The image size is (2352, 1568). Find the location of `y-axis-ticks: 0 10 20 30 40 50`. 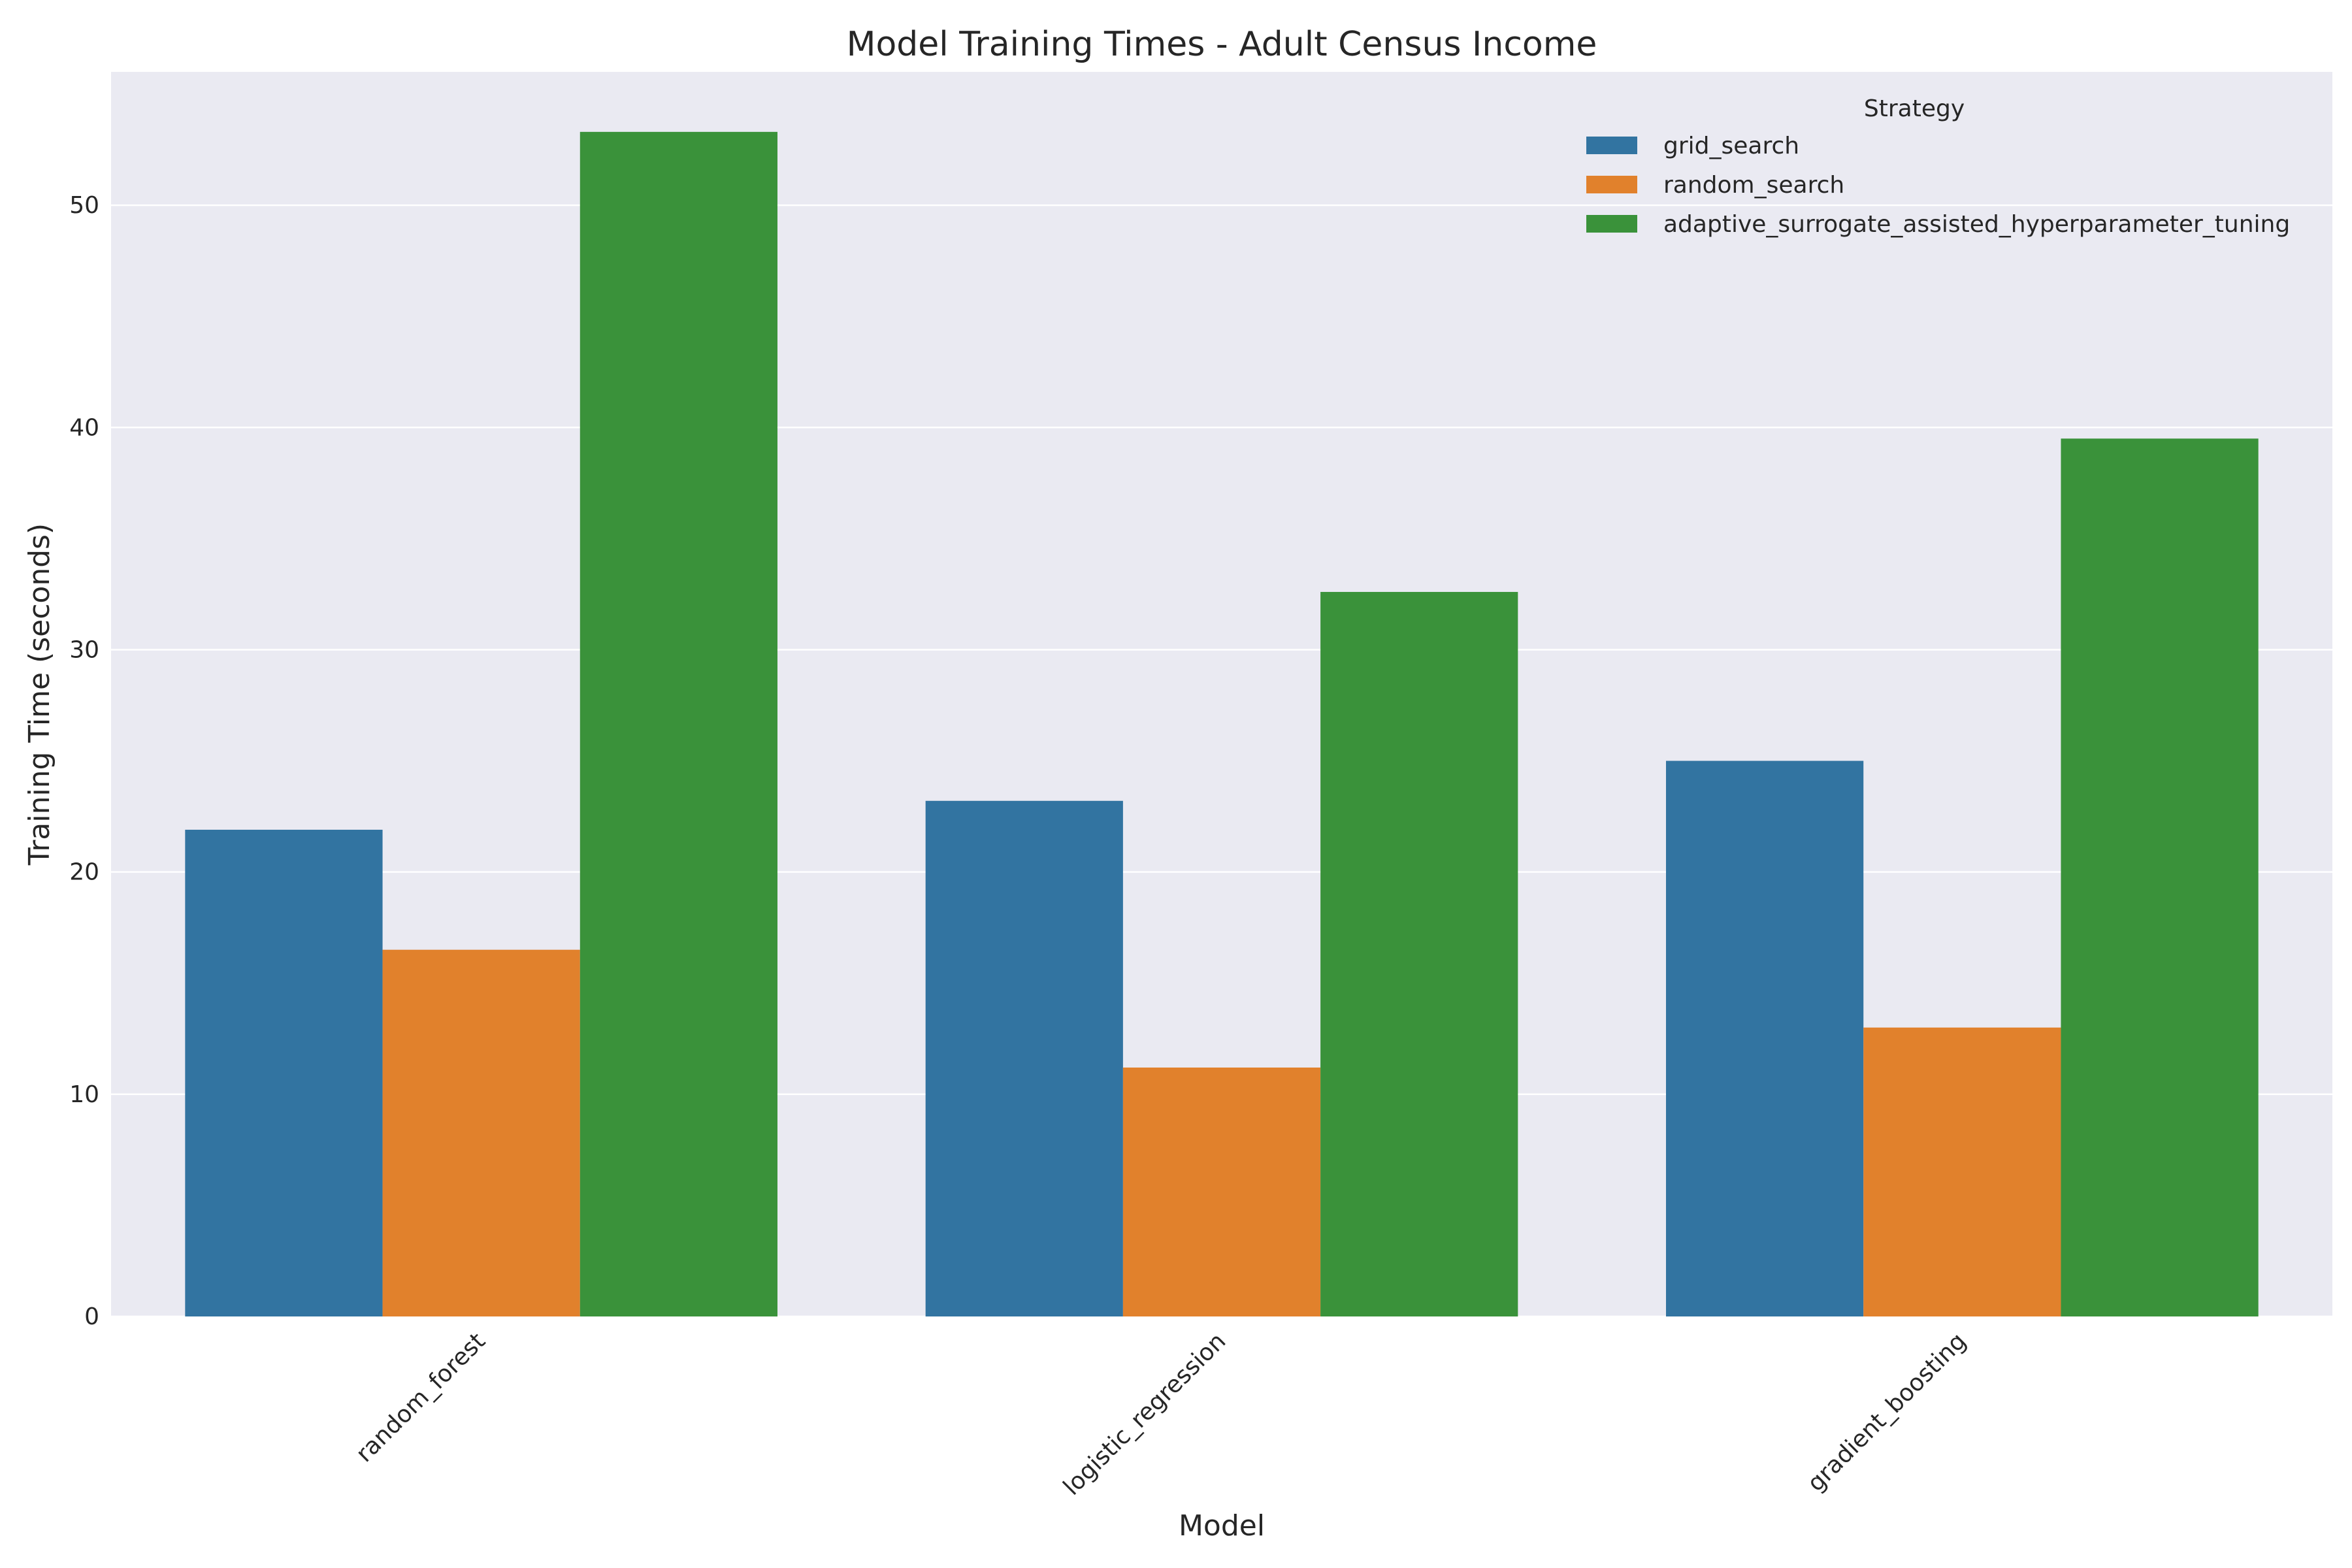

y-axis-ticks: 0 10 20 30 40 50 is located at coordinates (84, 761).